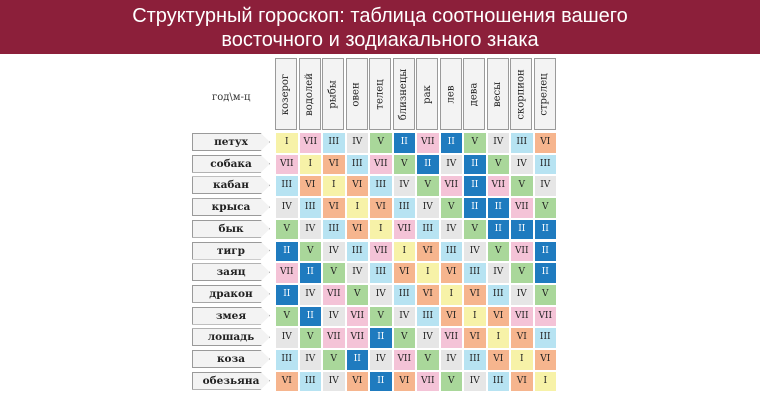 This screenshot has height=400, width=760. I want to click on column-header-3: овен, so click(356, 94).